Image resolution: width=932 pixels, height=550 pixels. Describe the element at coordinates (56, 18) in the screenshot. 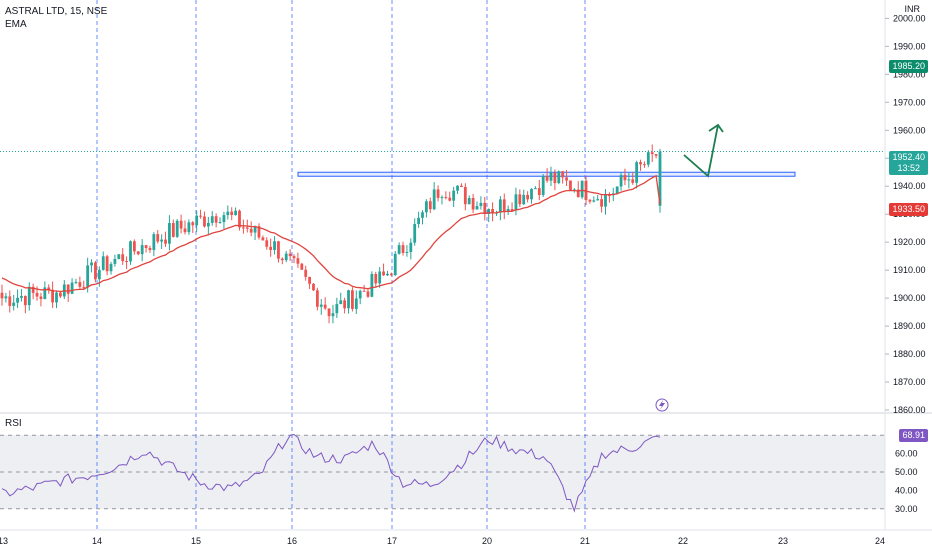

I see `chart-legend: ASTRAL LTD, 15, NSE EMA` at that location.